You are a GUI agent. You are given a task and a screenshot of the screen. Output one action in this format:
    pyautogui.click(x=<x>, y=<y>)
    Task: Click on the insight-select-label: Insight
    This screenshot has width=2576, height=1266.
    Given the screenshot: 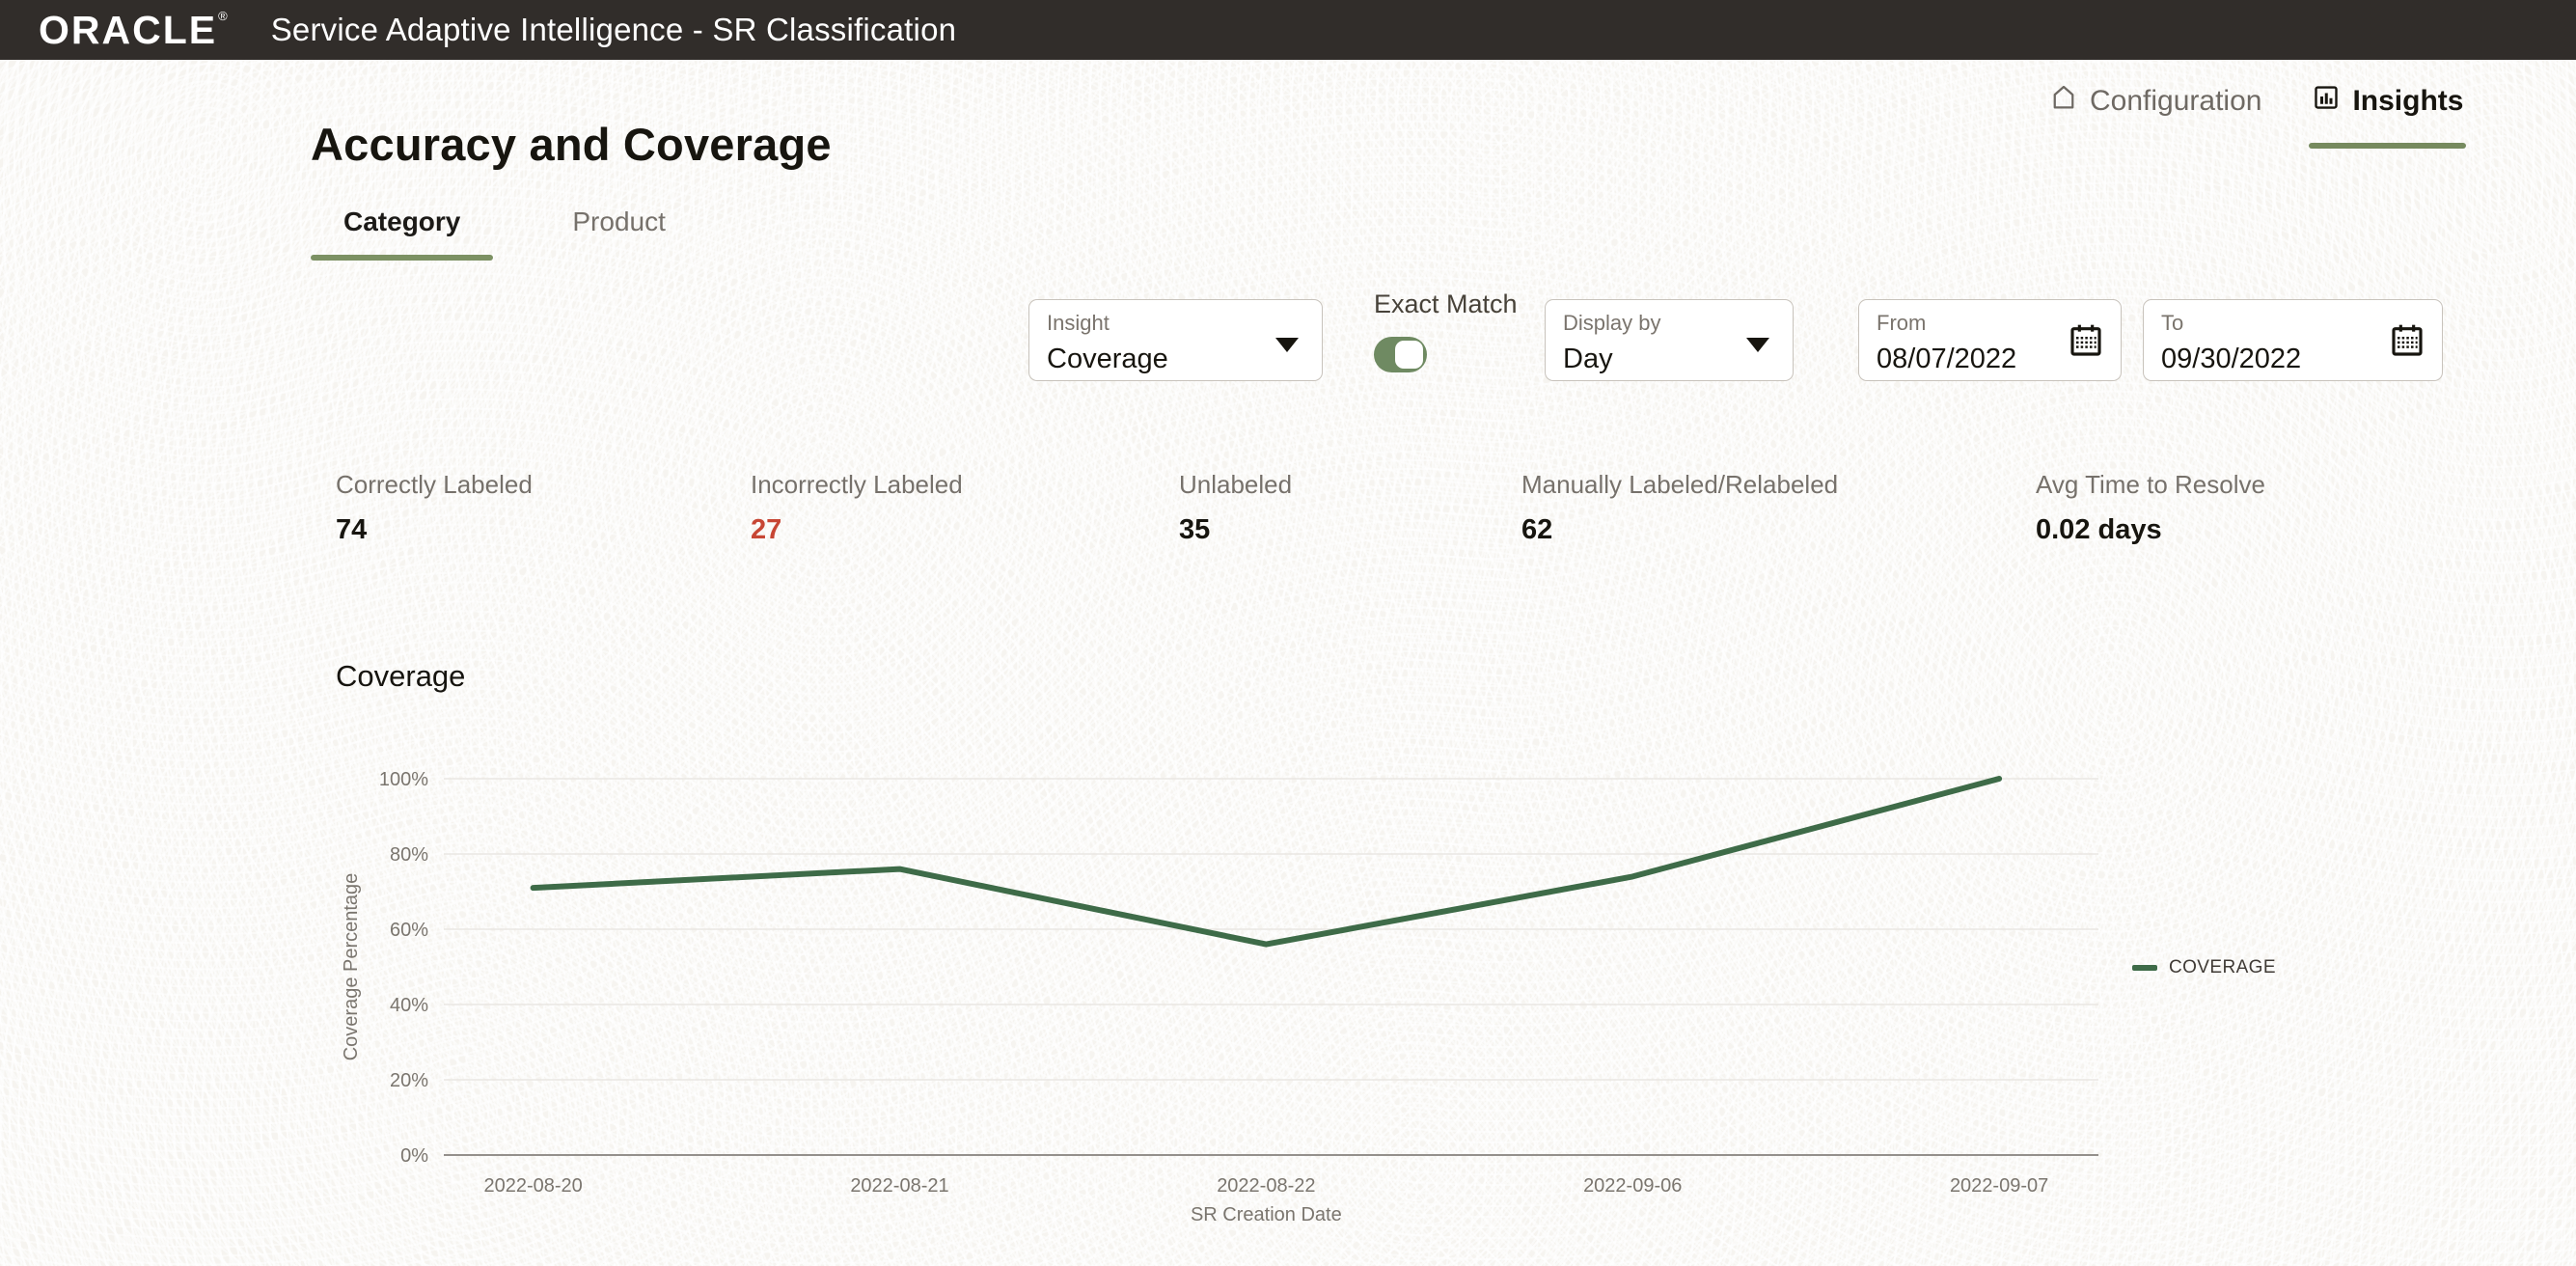 What is the action you would take?
    pyautogui.click(x=1078, y=323)
    